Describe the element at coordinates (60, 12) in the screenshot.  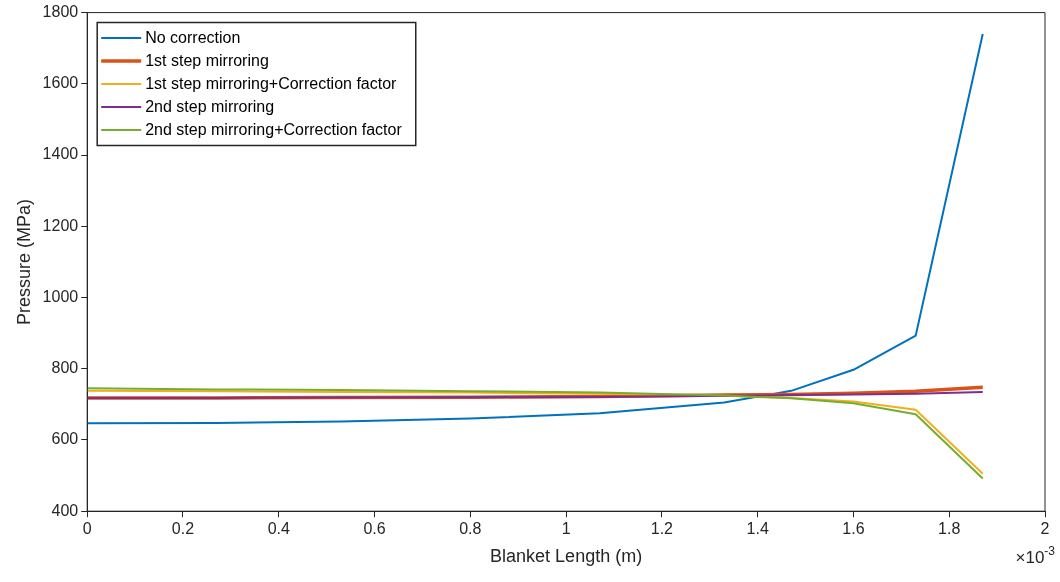
I see `y-tick-label: 1800` at that location.